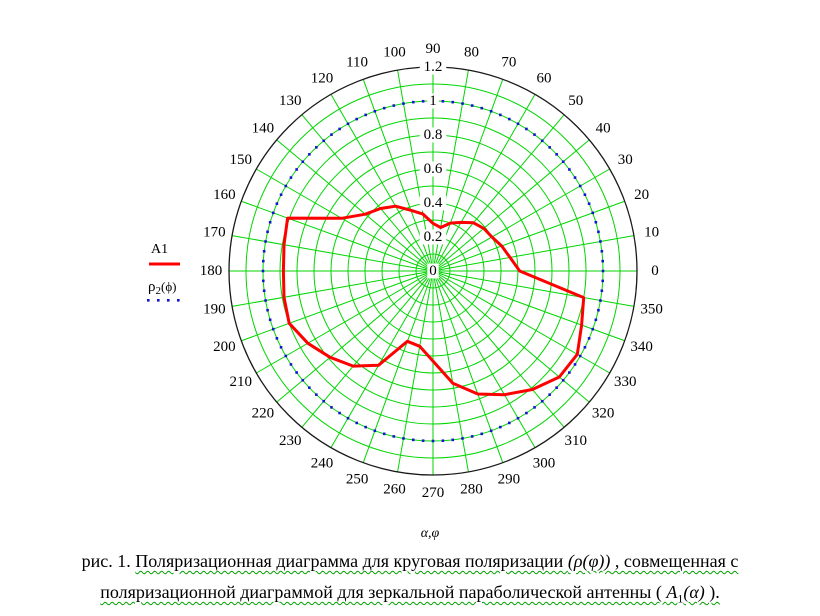 The image size is (820, 616). I want to click on angle-tick-label: 100, so click(394, 52).